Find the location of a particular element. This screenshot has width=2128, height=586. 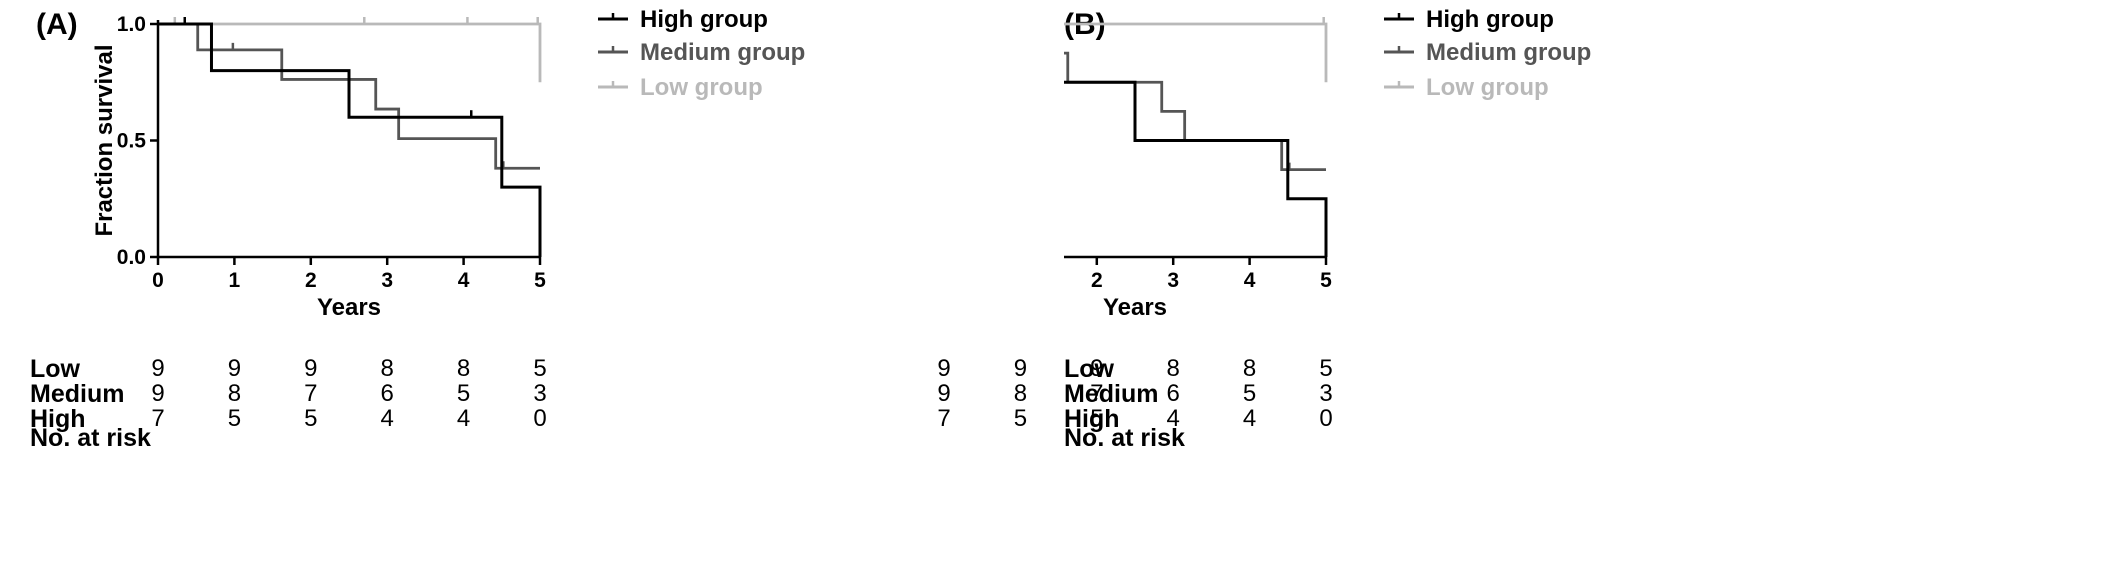

y-tick-label: 0.5 is located at coordinates (132, 141).